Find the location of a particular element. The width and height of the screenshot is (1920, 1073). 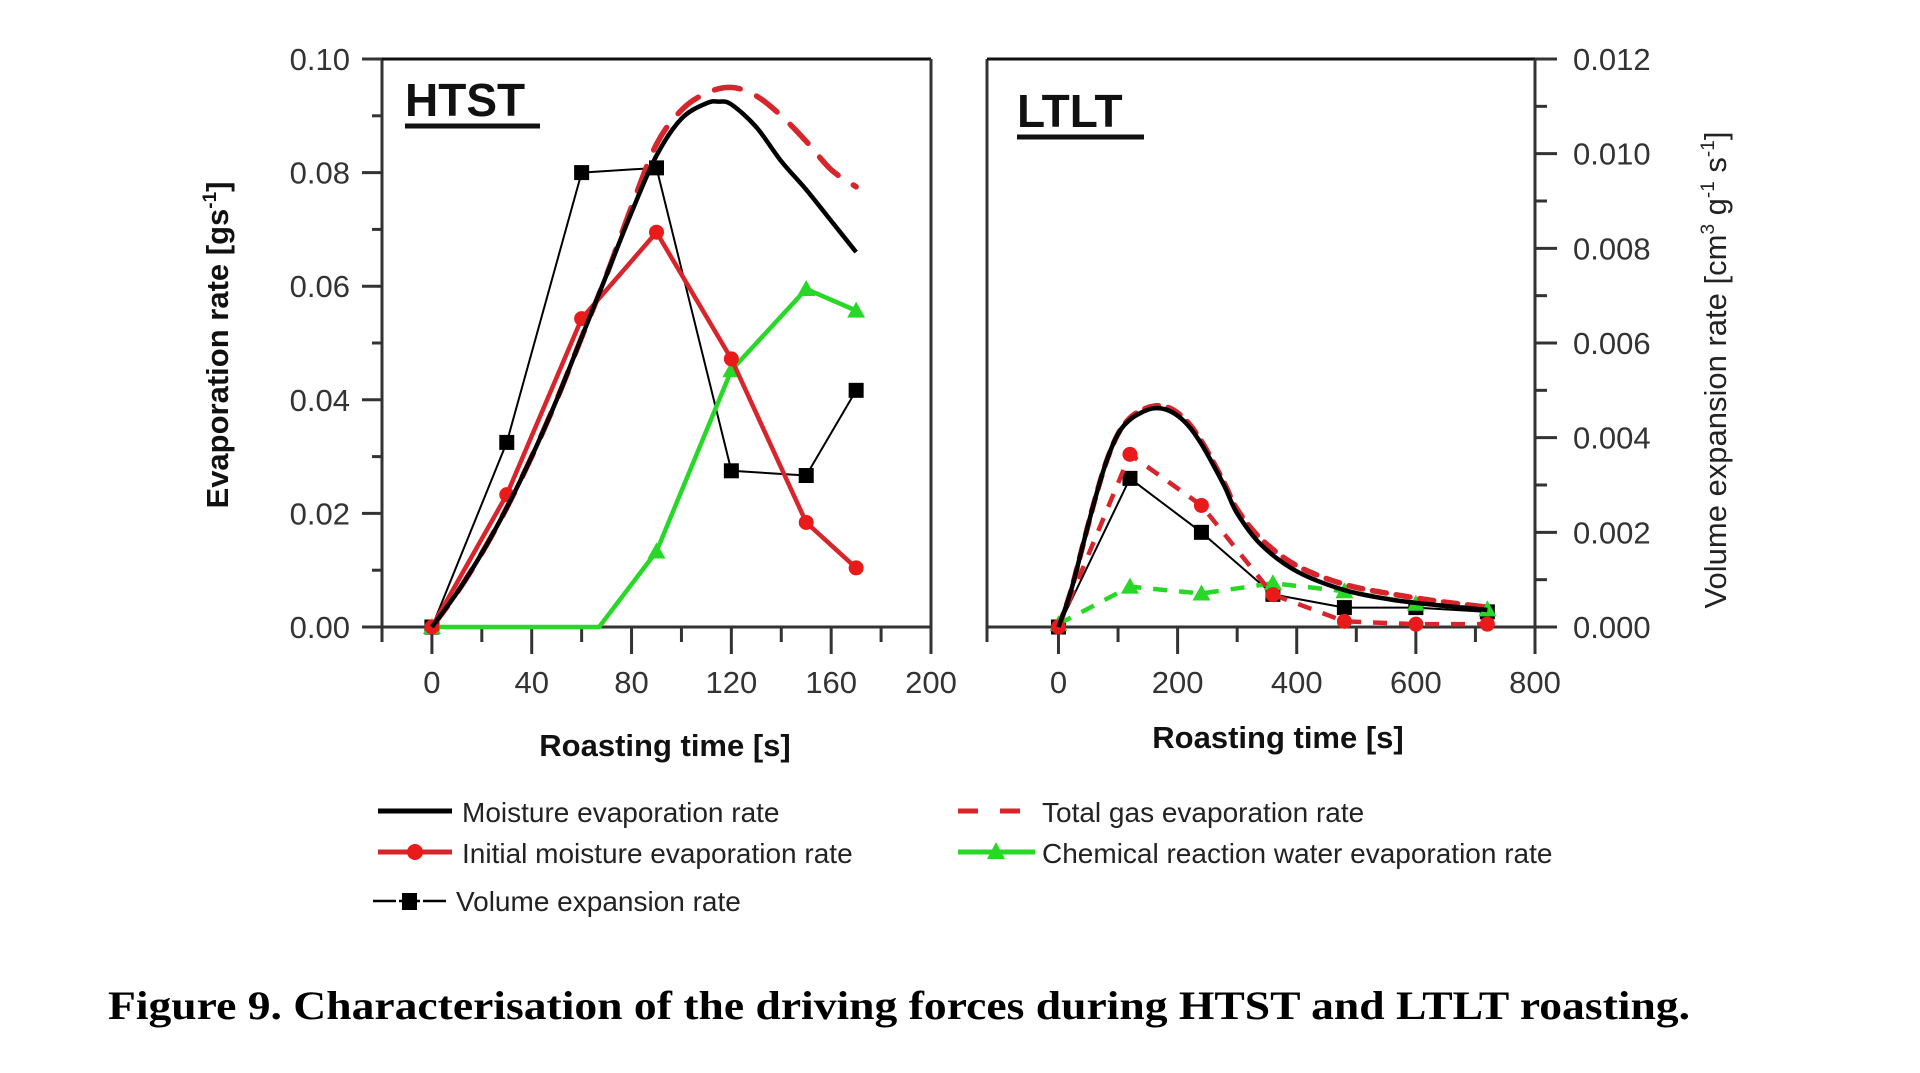

htst-y-tick-label: 0.08 is located at coordinates (320, 173).